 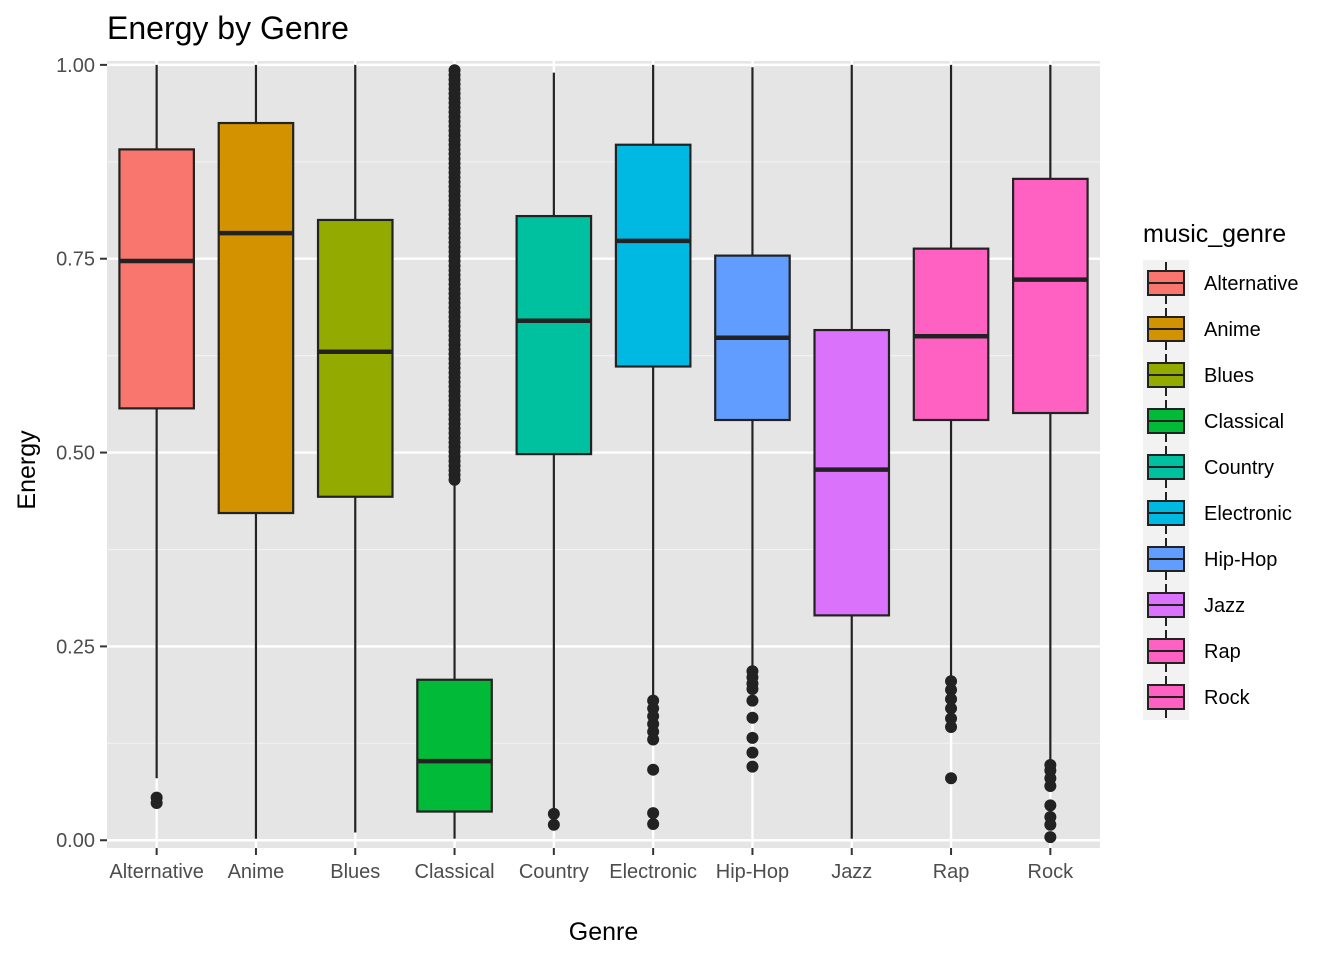 What do you see at coordinates (554, 872) in the screenshot?
I see `x-tick-label: Country` at bounding box center [554, 872].